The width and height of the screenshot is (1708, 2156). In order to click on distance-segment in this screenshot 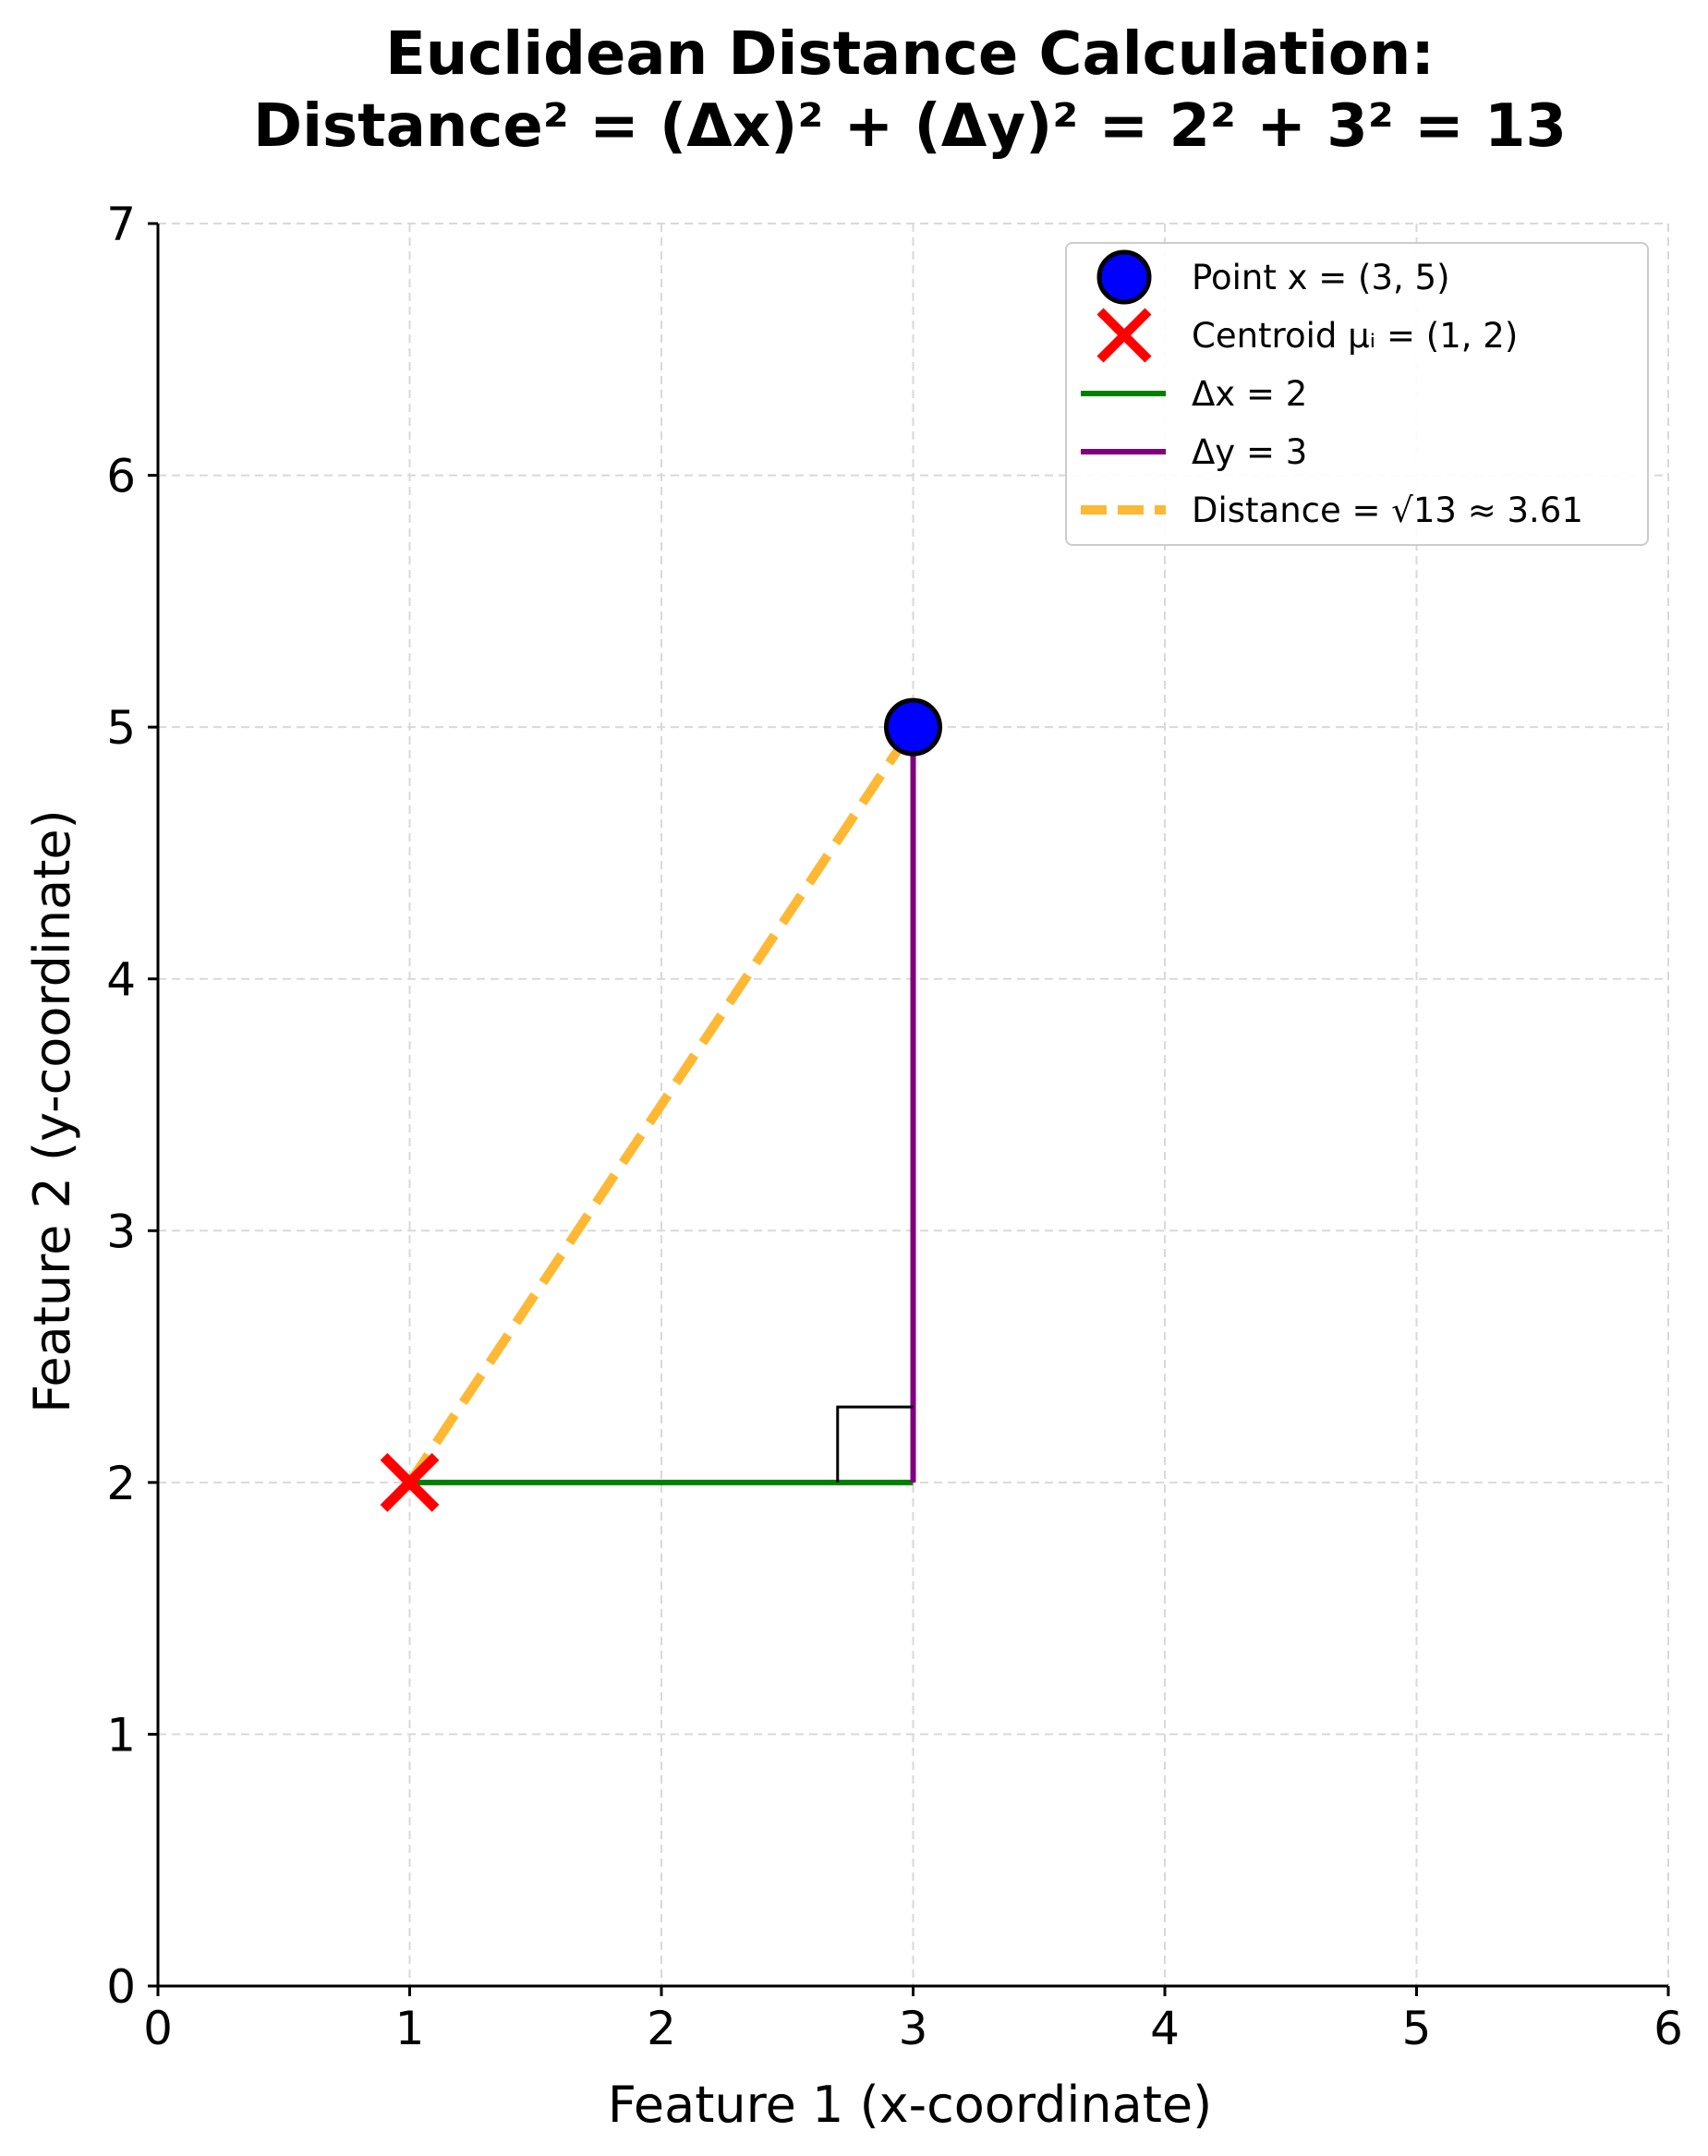, I will do `click(661, 1104)`.